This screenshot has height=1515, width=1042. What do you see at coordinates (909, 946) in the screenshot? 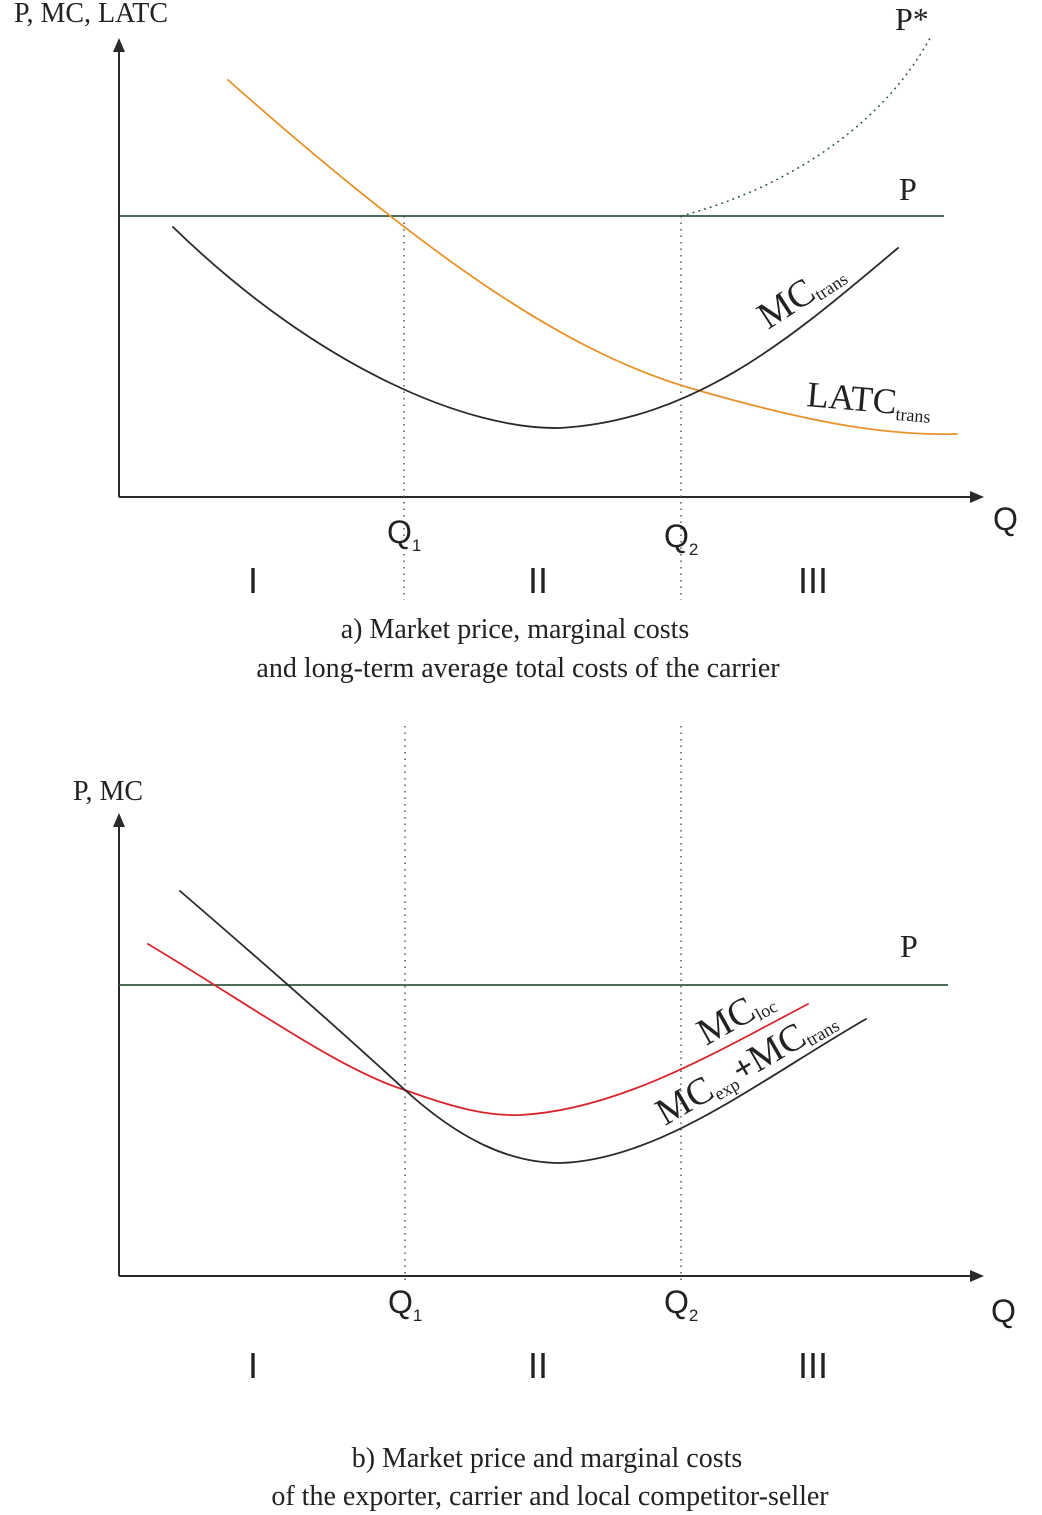
I see `price-label-bottom: P` at bounding box center [909, 946].